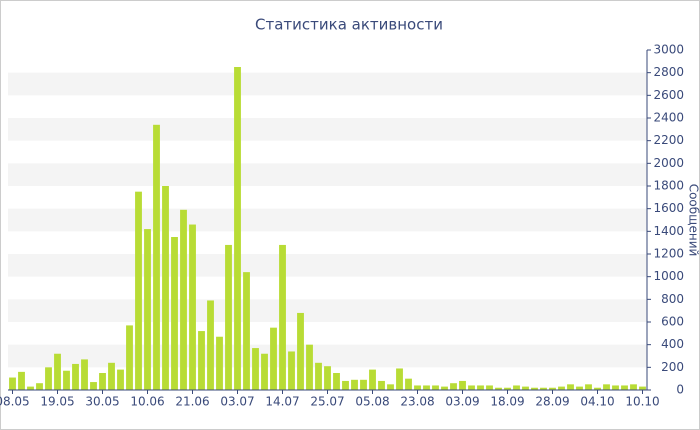  I want to click on y-tick-label: 2600, so click(668, 95).